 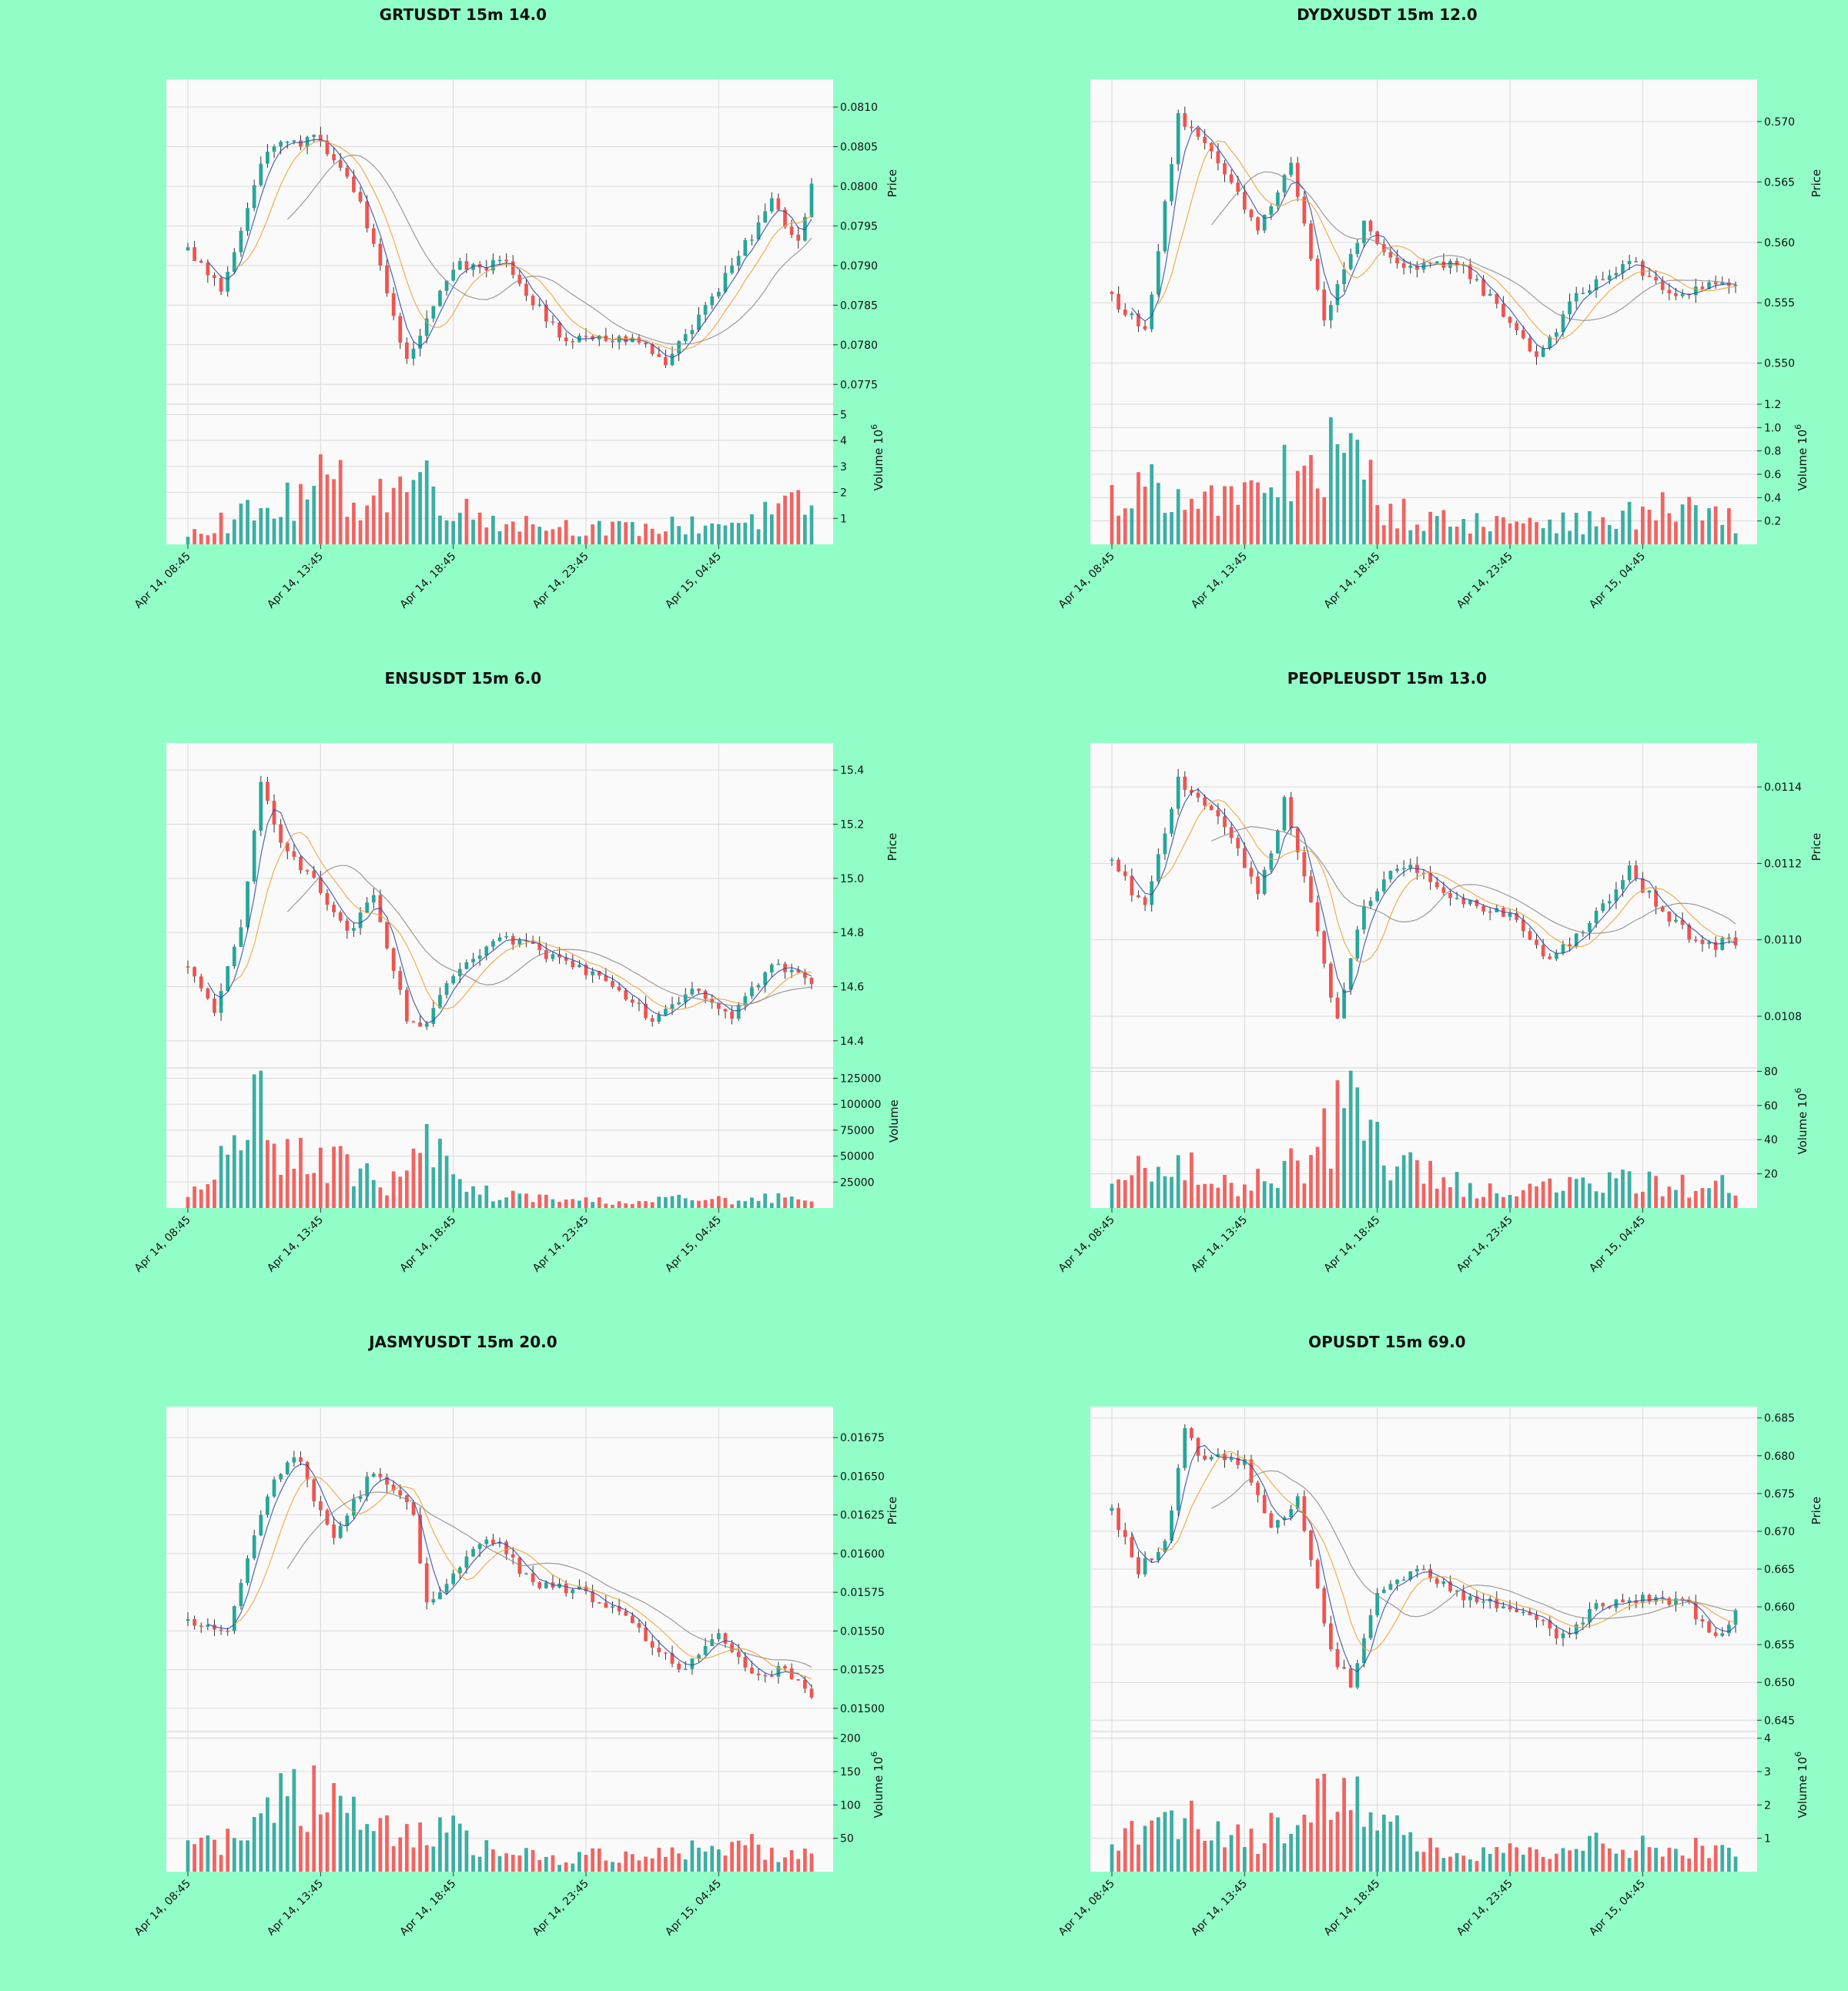 What do you see at coordinates (1783, 864) in the screenshot?
I see `price-tick-label: 0.0112` at bounding box center [1783, 864].